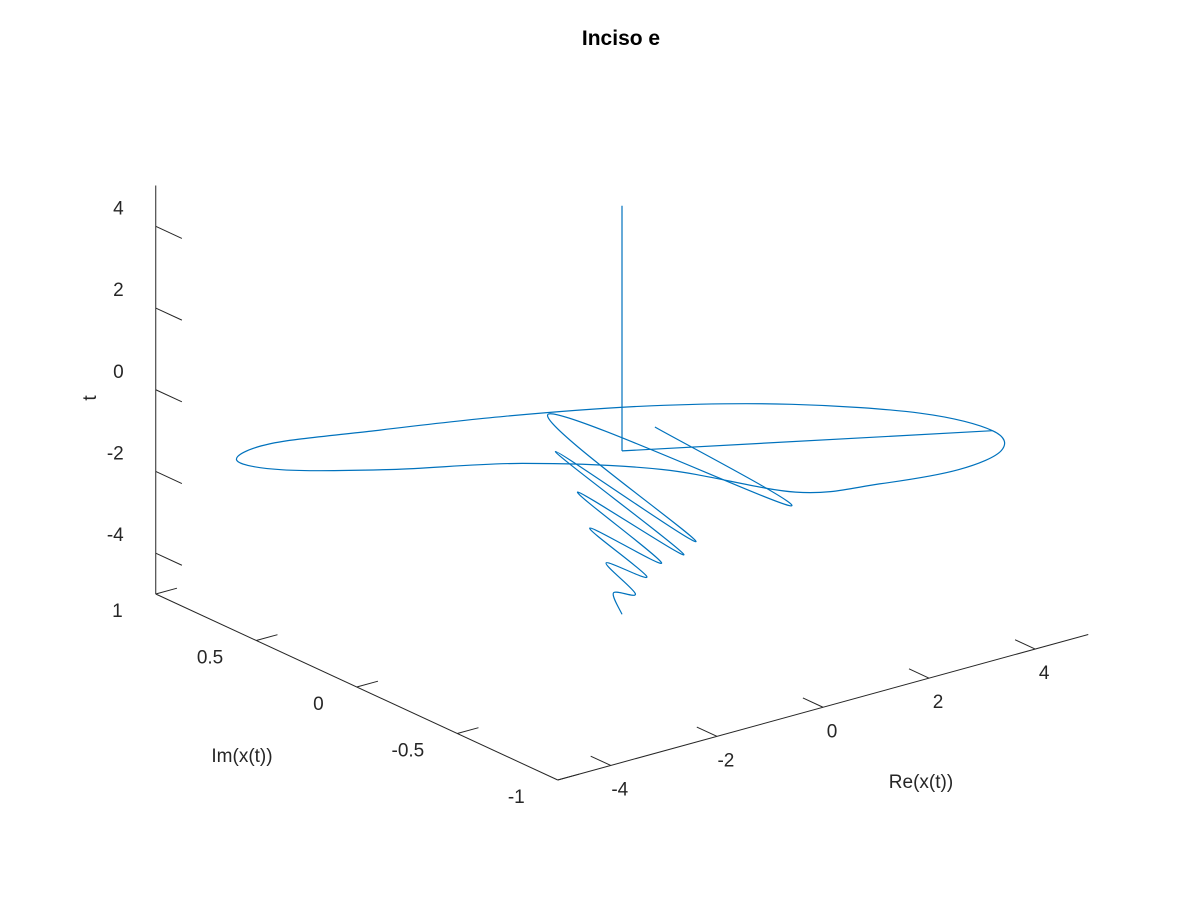  What do you see at coordinates (938, 702) in the screenshot?
I see `x-tick-label: 2` at bounding box center [938, 702].